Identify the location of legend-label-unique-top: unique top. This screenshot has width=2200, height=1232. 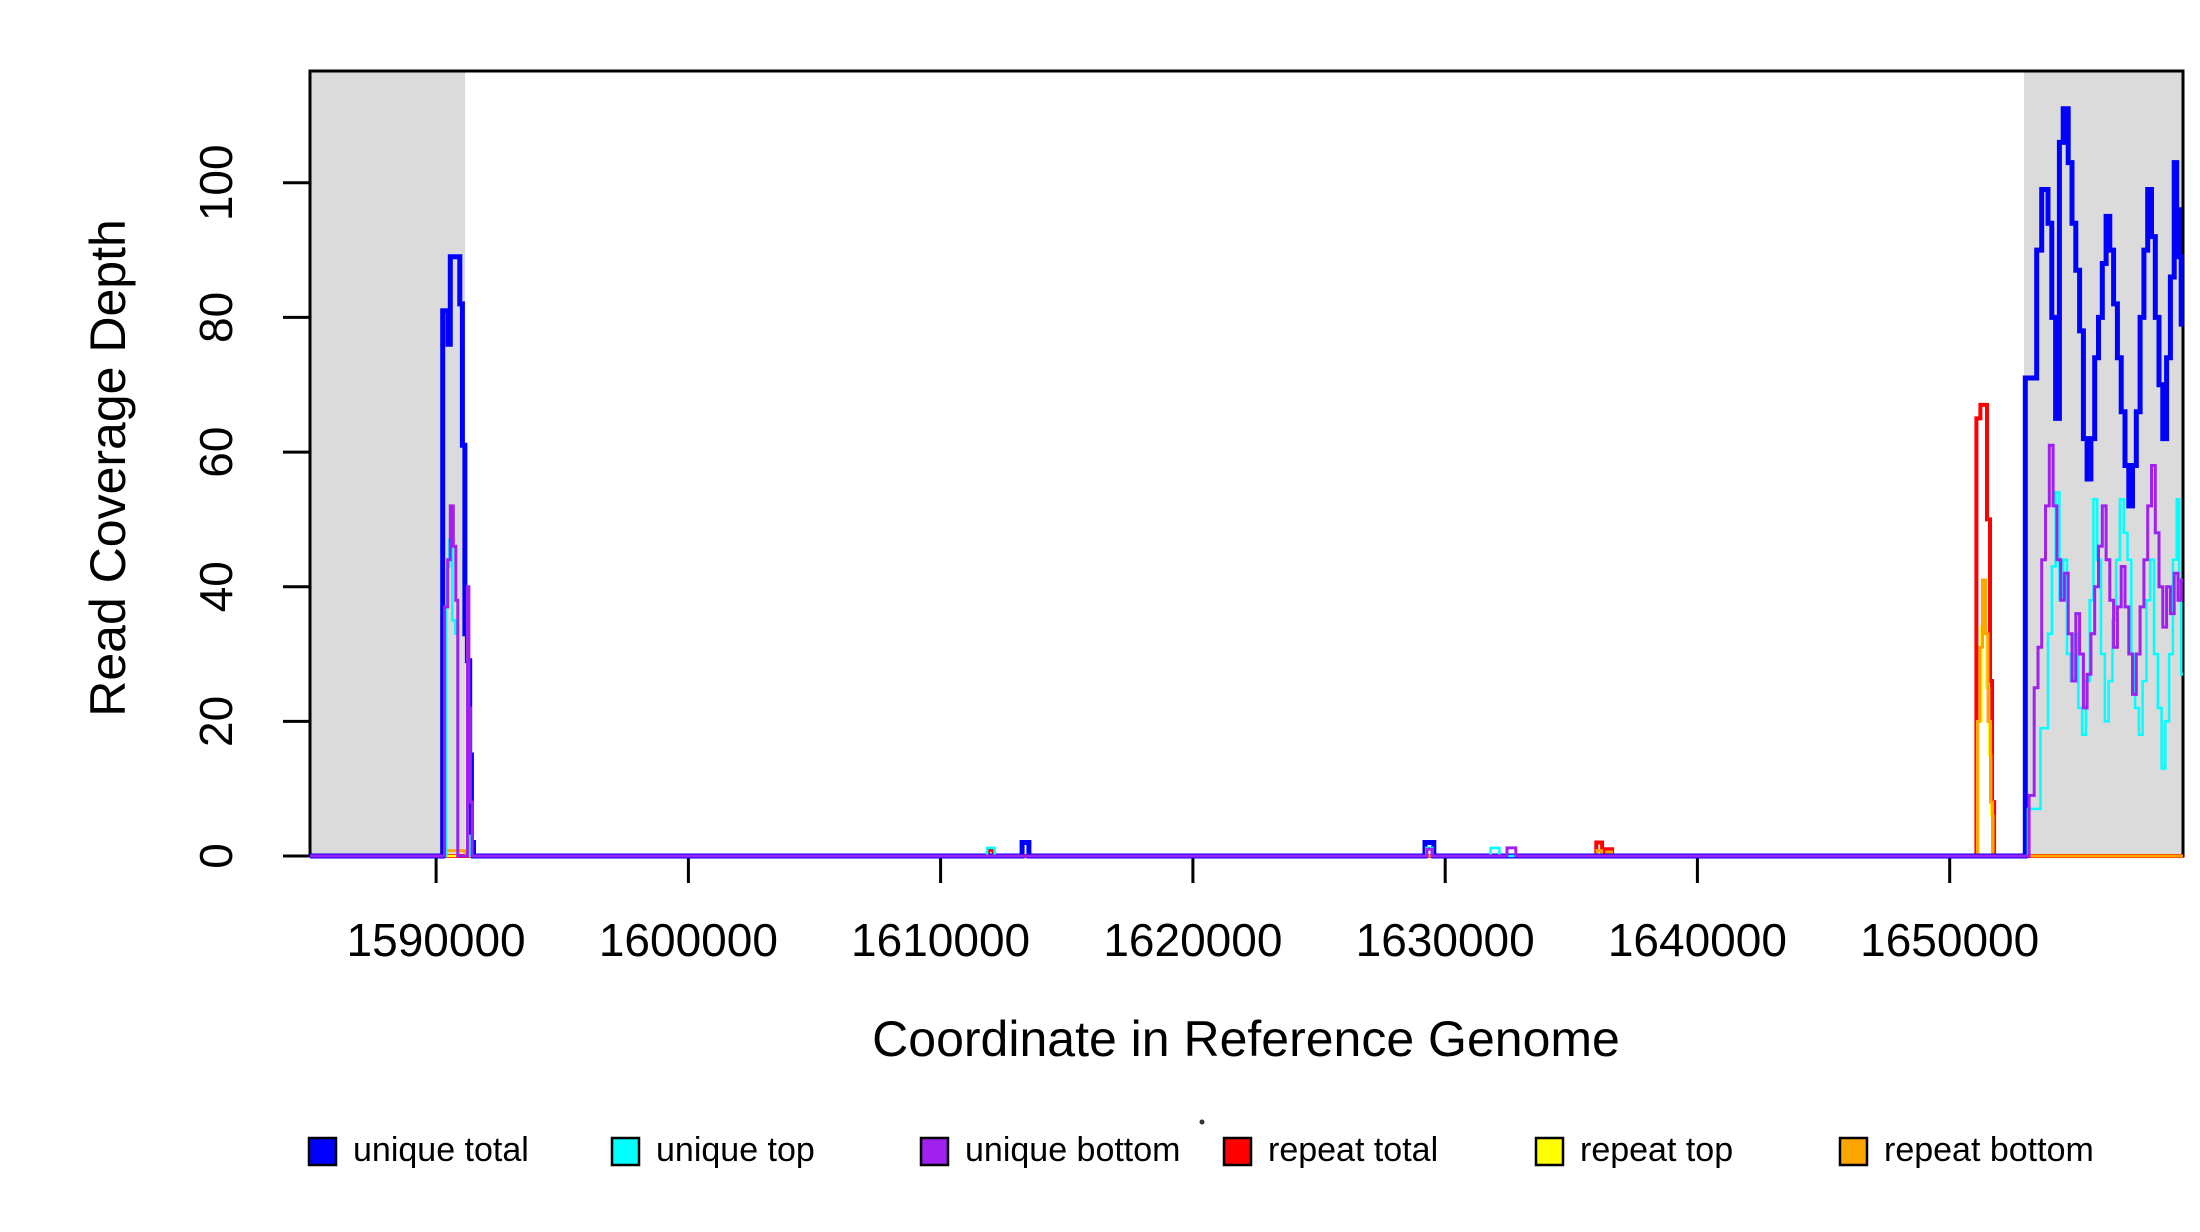
(735, 1150).